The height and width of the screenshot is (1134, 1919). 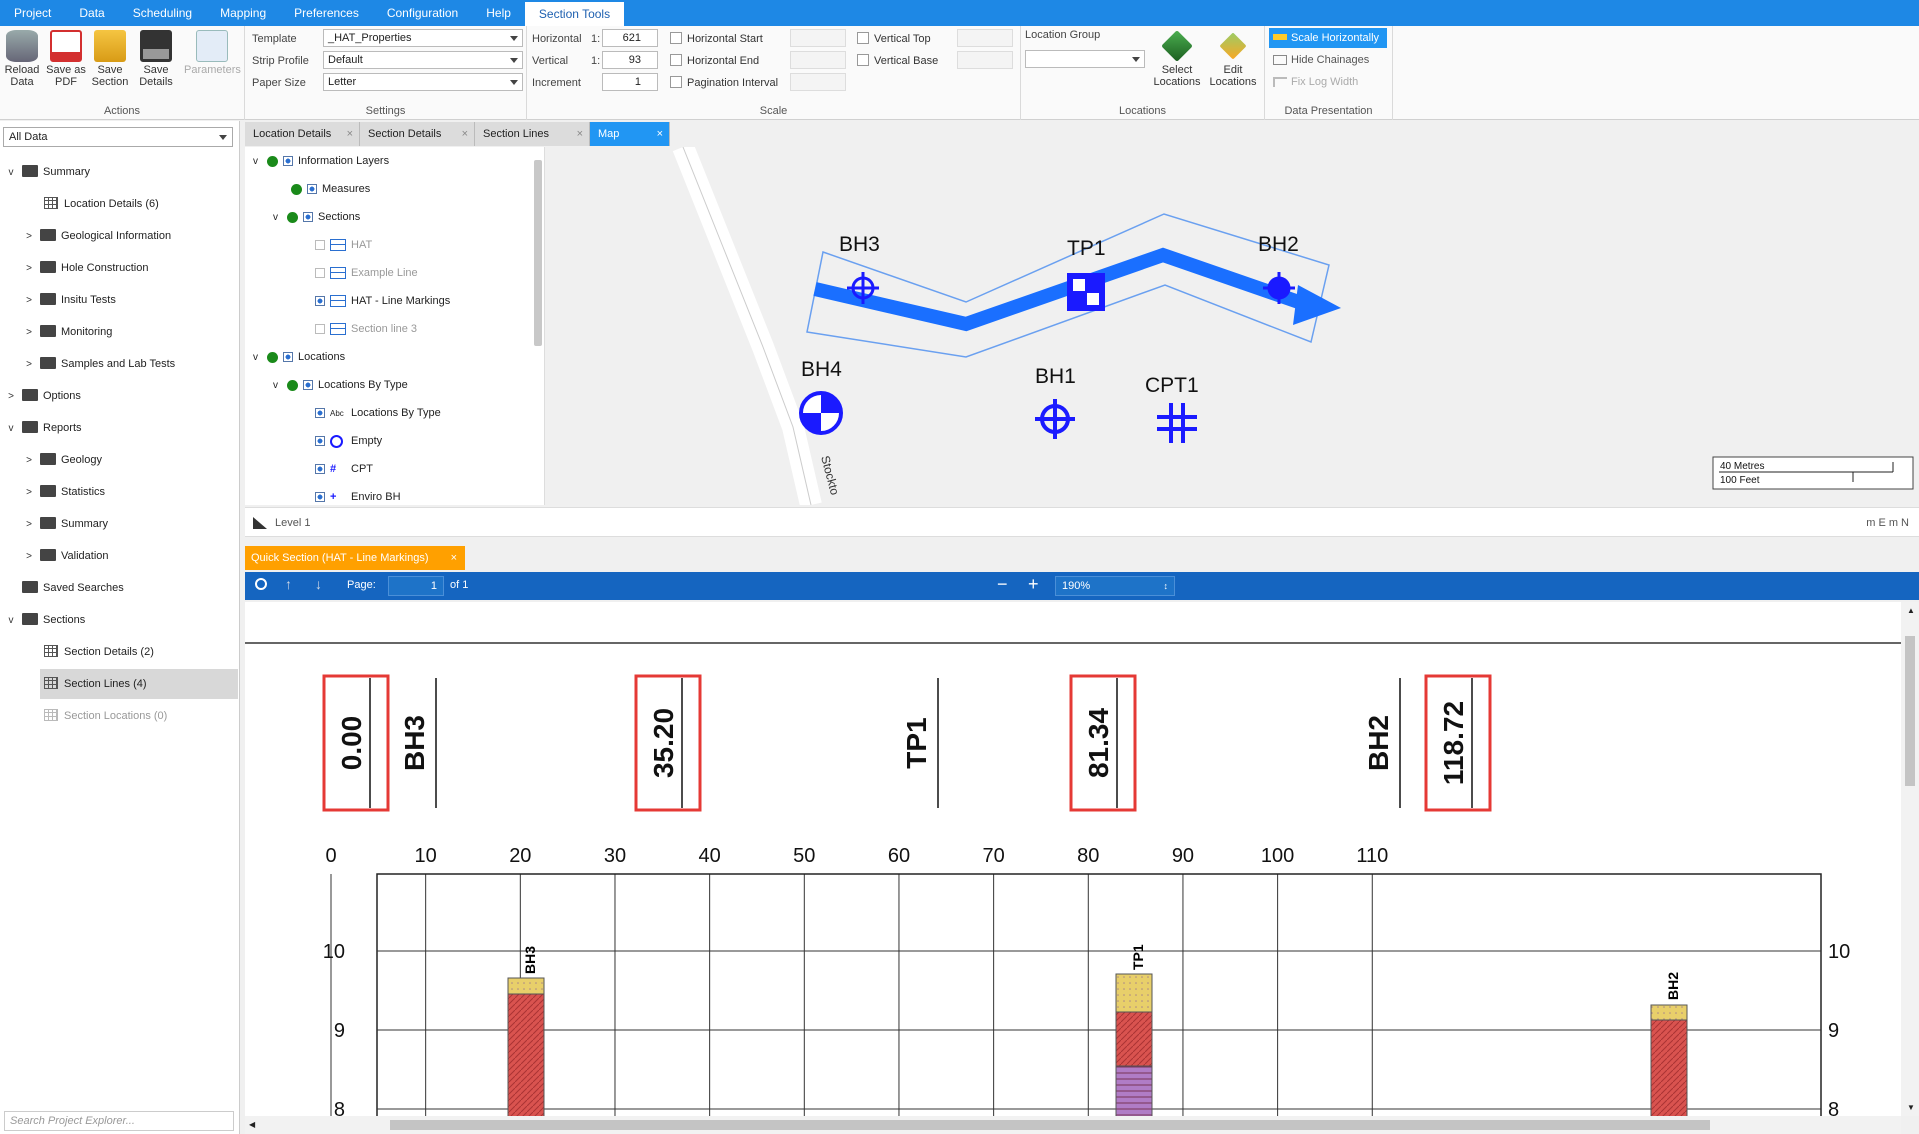 What do you see at coordinates (630, 60) in the screenshot?
I see `vertical-scale-input: 93` at bounding box center [630, 60].